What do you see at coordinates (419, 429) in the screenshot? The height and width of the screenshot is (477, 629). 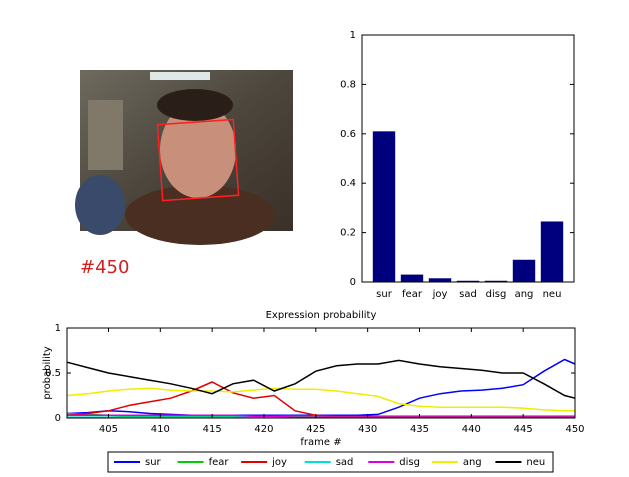 I see `x-tick-label: 435` at bounding box center [419, 429].